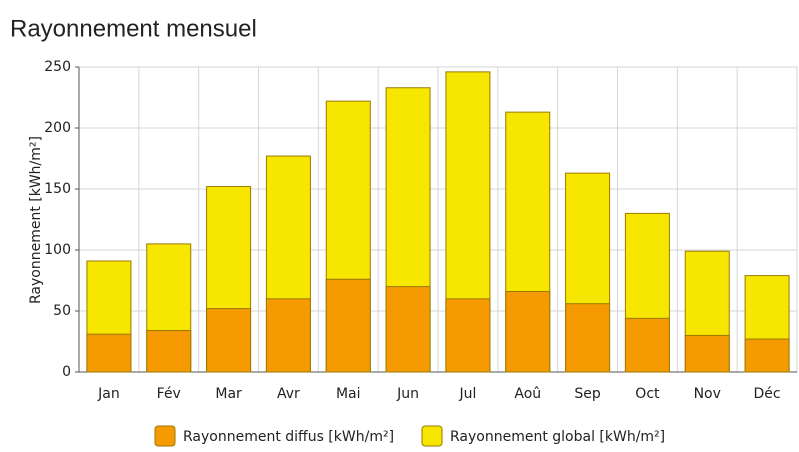  What do you see at coordinates (133, 28) in the screenshot?
I see `chart-title: Rayonnement mensuel` at bounding box center [133, 28].